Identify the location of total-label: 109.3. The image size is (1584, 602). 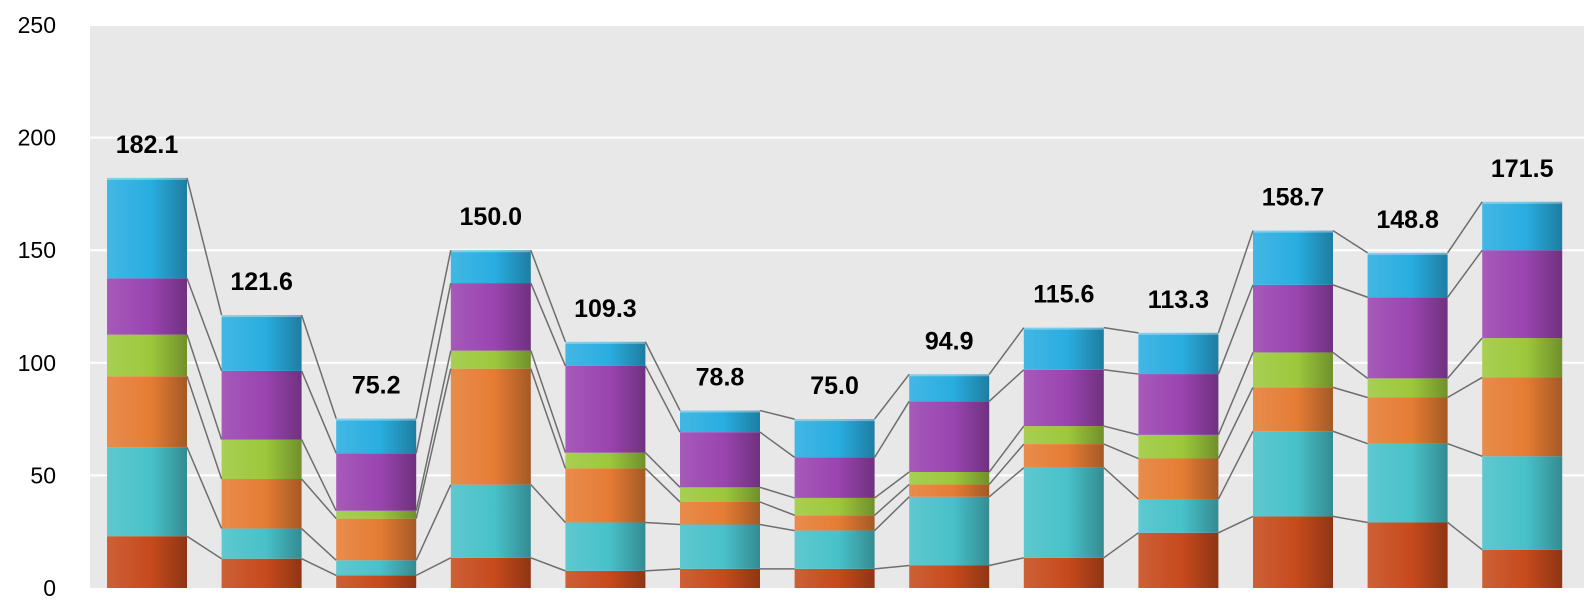
(605, 309).